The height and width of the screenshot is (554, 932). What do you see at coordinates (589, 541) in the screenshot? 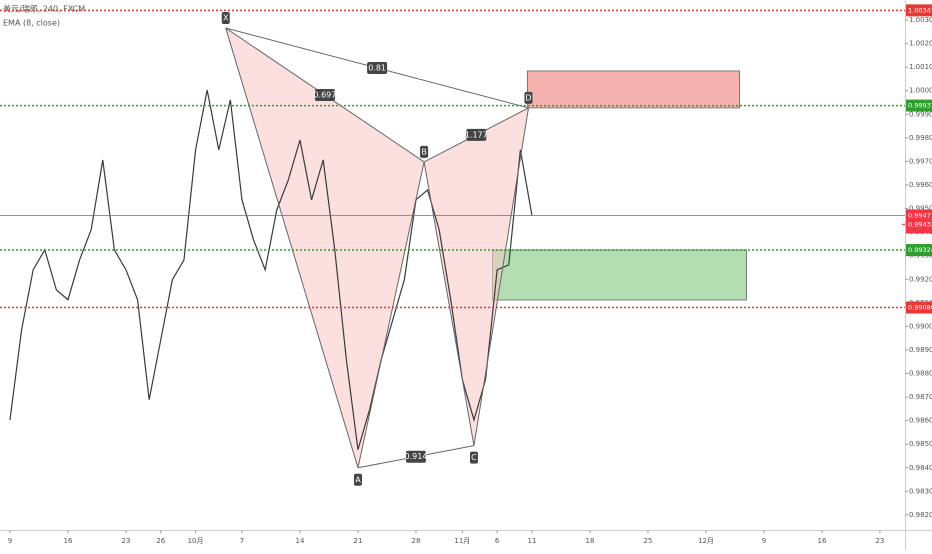
I see `x-tick-label: 18` at bounding box center [589, 541].